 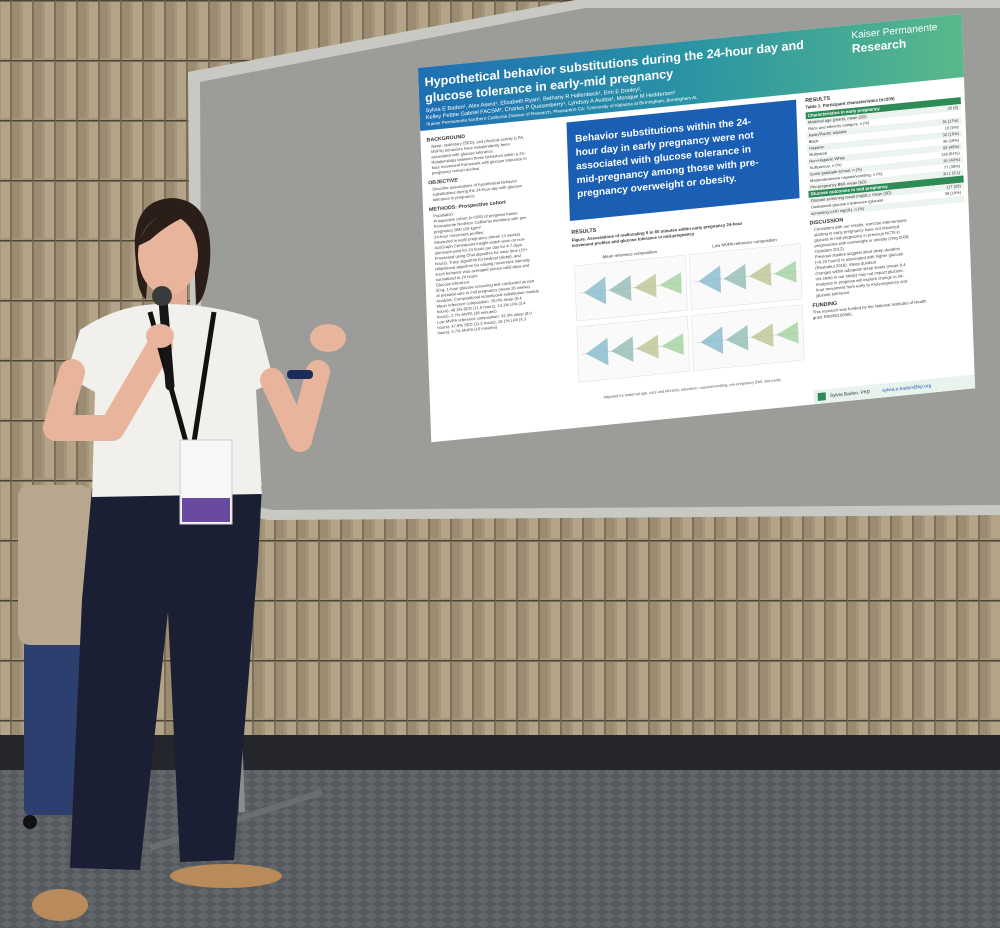 What do you see at coordinates (951, 147) in the screenshot?
I see `table-row-value: 92 (45%)` at bounding box center [951, 147].